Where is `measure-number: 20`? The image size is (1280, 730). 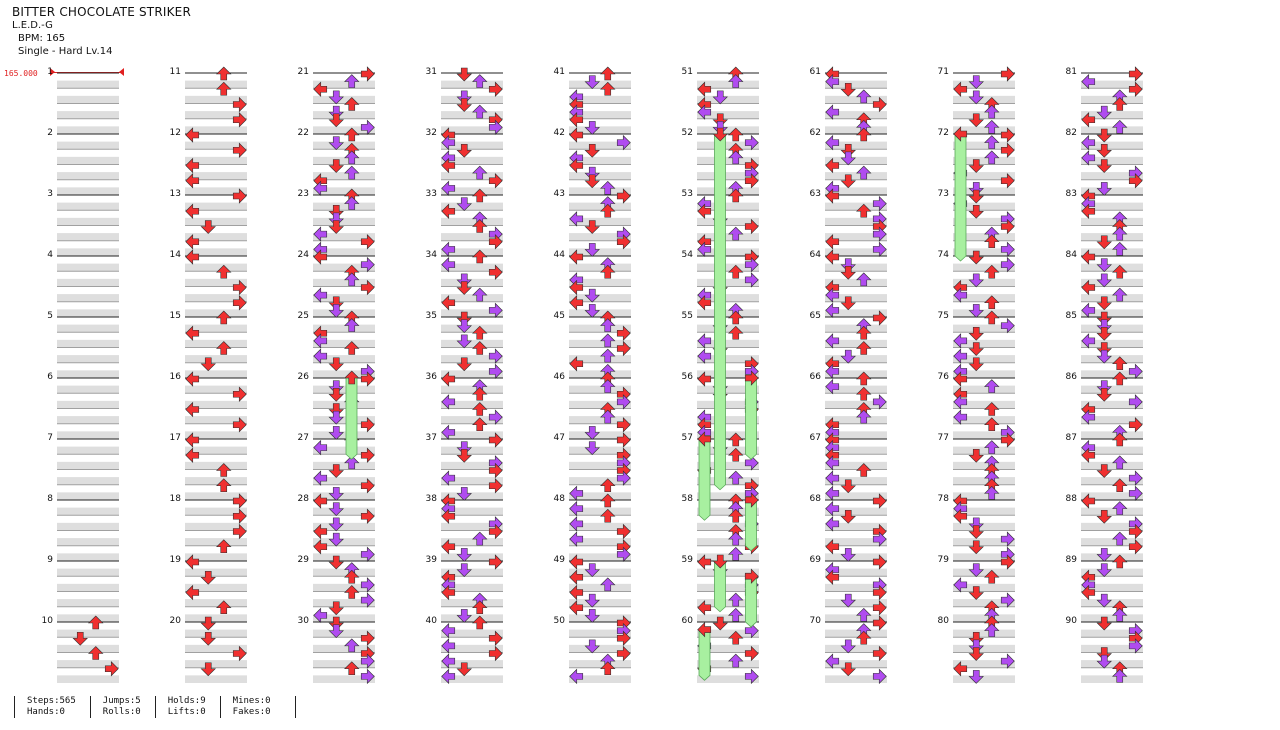
measure-number: 20 is located at coordinates (176, 621).